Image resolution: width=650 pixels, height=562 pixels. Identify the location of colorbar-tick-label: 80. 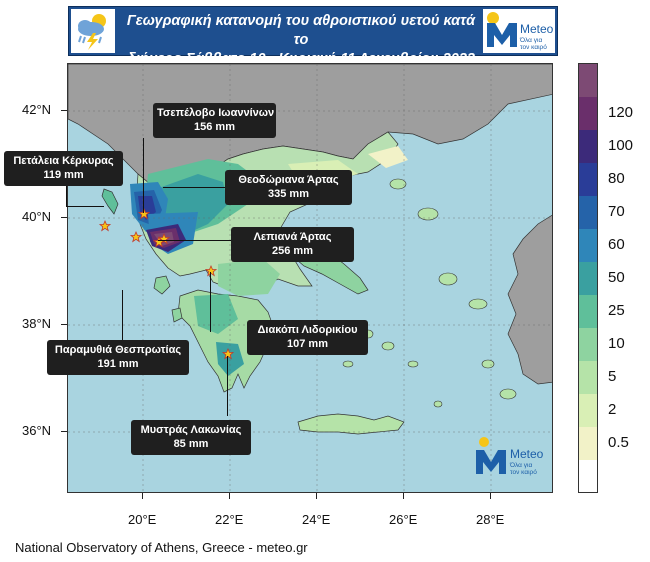
(616, 179).